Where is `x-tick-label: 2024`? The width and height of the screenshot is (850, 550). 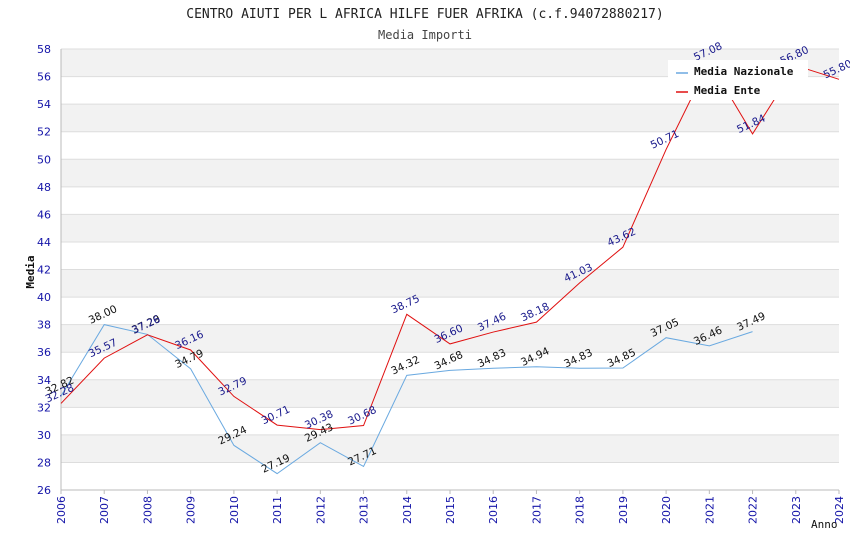
x-tick-label: 2024 is located at coordinates (839, 510).